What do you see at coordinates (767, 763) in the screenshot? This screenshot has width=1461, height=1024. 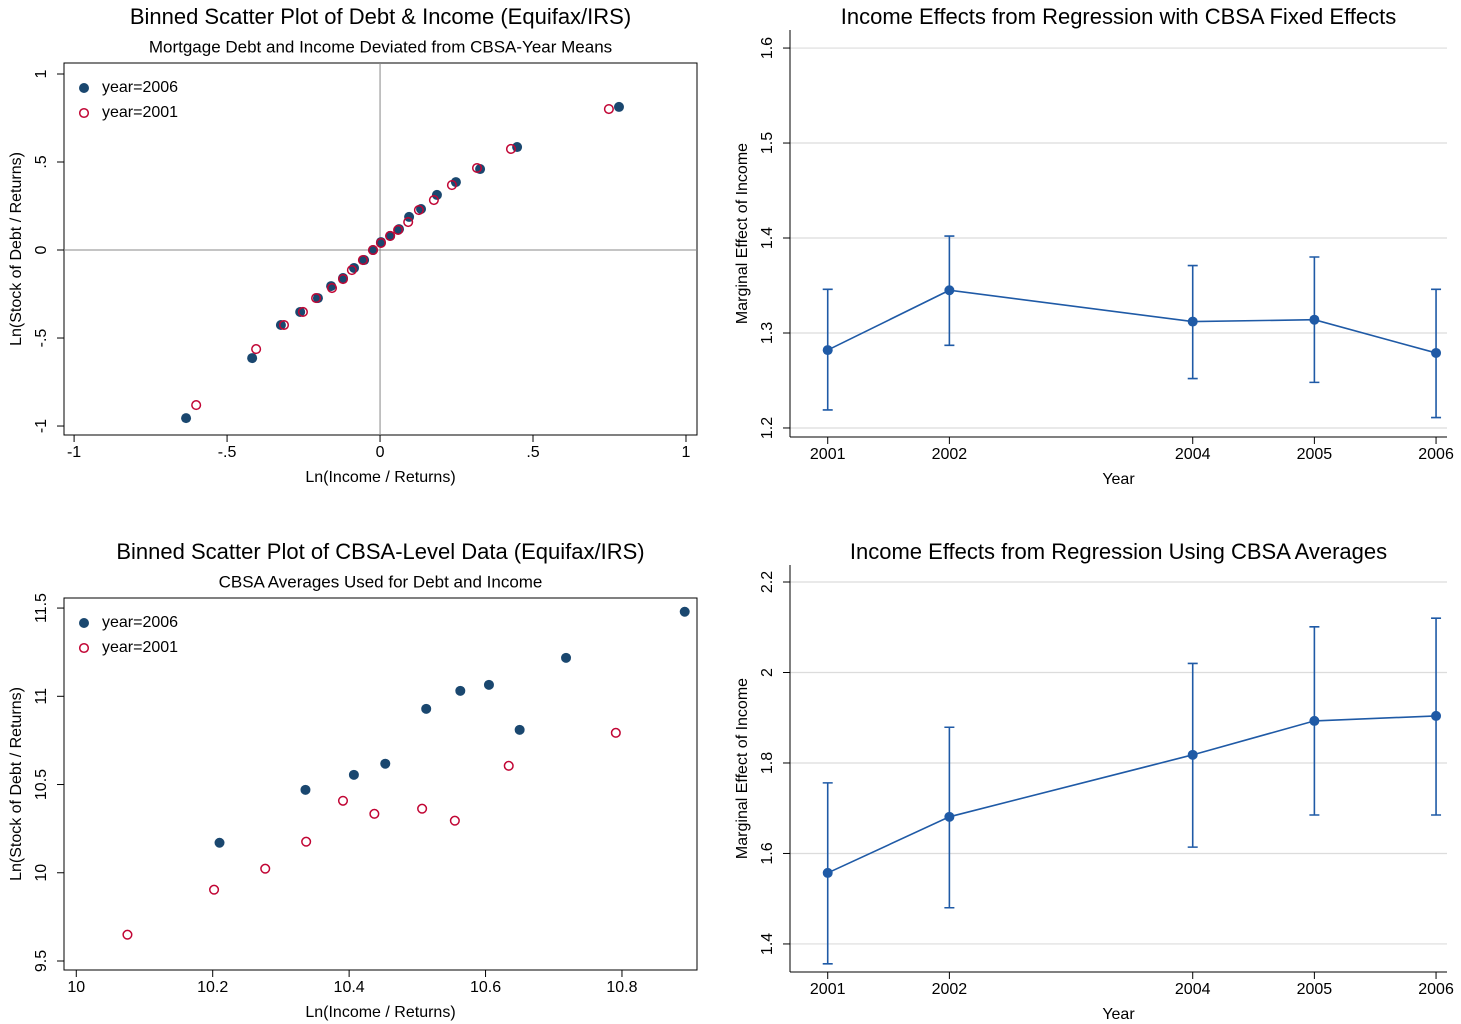 I see `y-tick-label: 1.8` at bounding box center [767, 763].